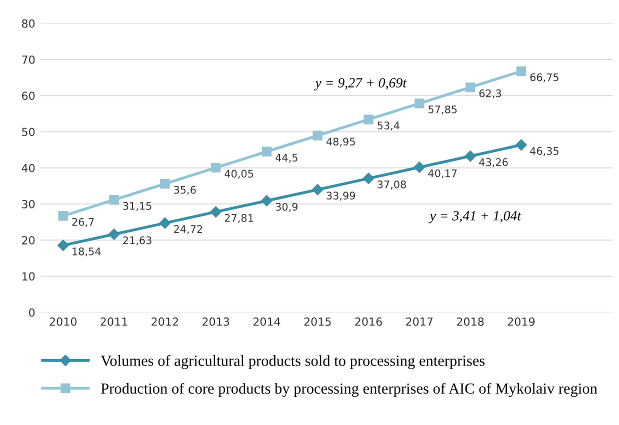 The width and height of the screenshot is (619, 425). Describe the element at coordinates (442, 109) in the screenshot. I see `data-label: 57,85` at that location.